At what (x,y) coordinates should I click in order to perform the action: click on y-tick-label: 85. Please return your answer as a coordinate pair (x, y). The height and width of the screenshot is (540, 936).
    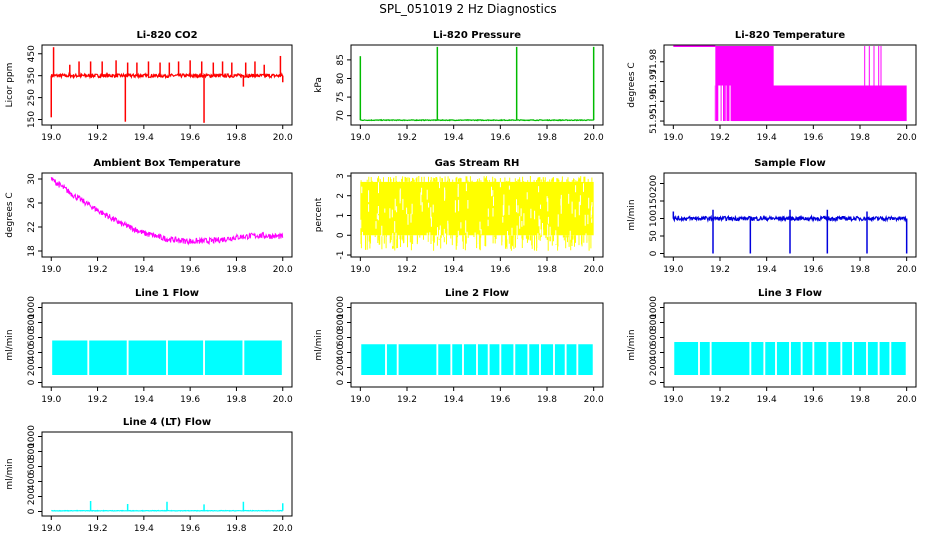
    Looking at the image, I should click on (341, 59).